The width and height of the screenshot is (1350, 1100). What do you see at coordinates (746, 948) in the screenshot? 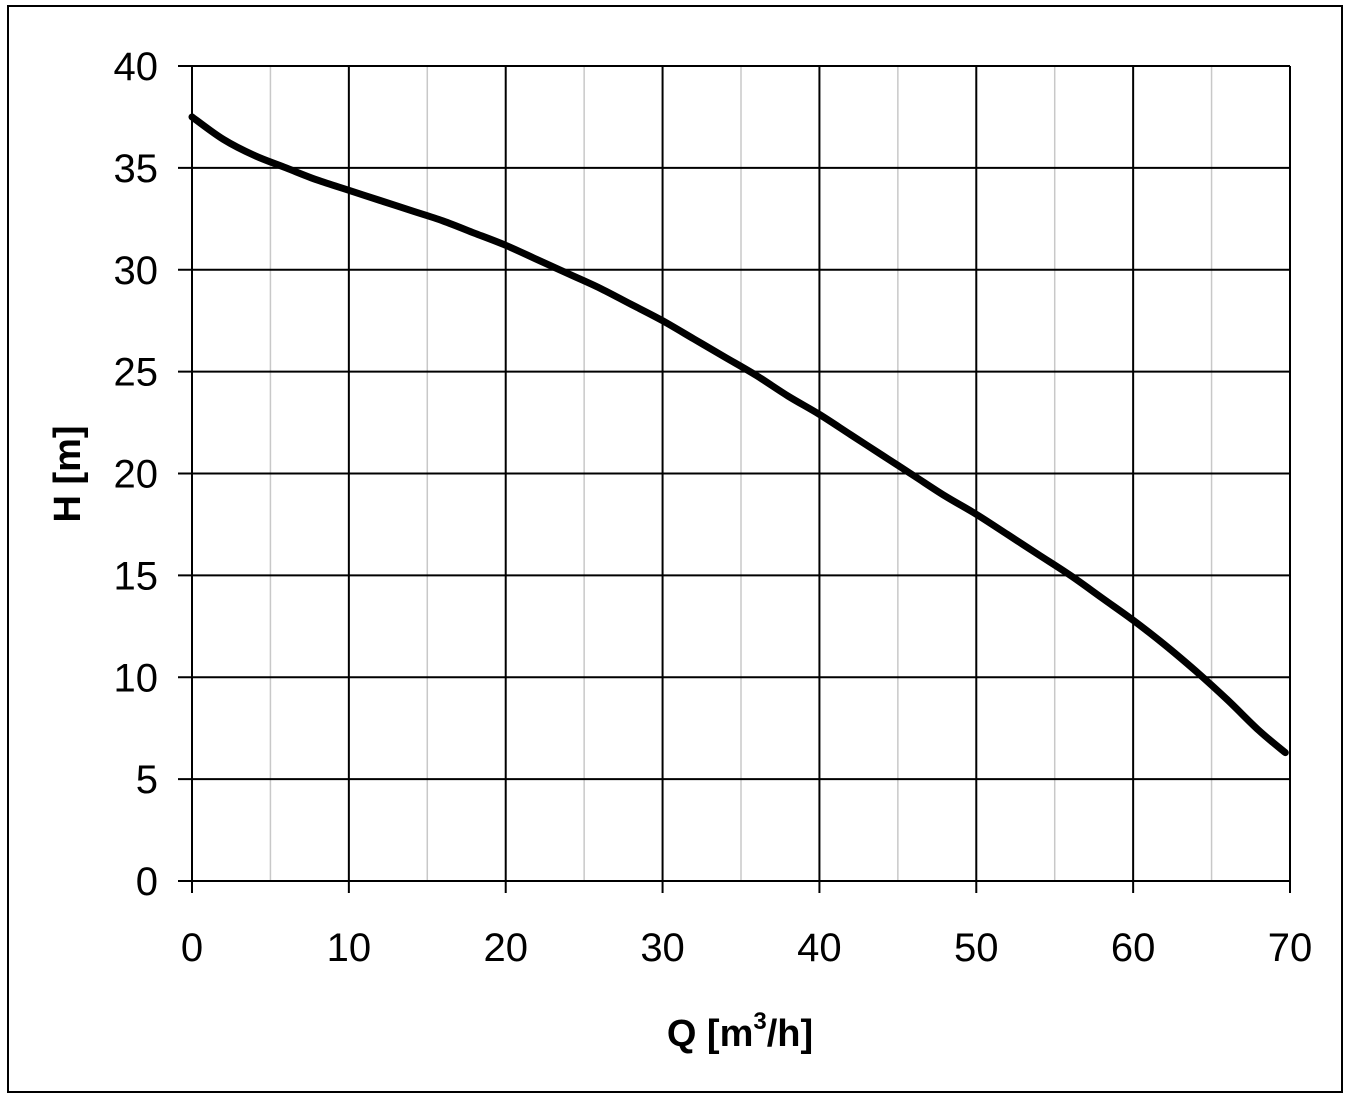
I see `x-tick-labels: 0 10 20 30 40 50 60 70` at bounding box center [746, 948].